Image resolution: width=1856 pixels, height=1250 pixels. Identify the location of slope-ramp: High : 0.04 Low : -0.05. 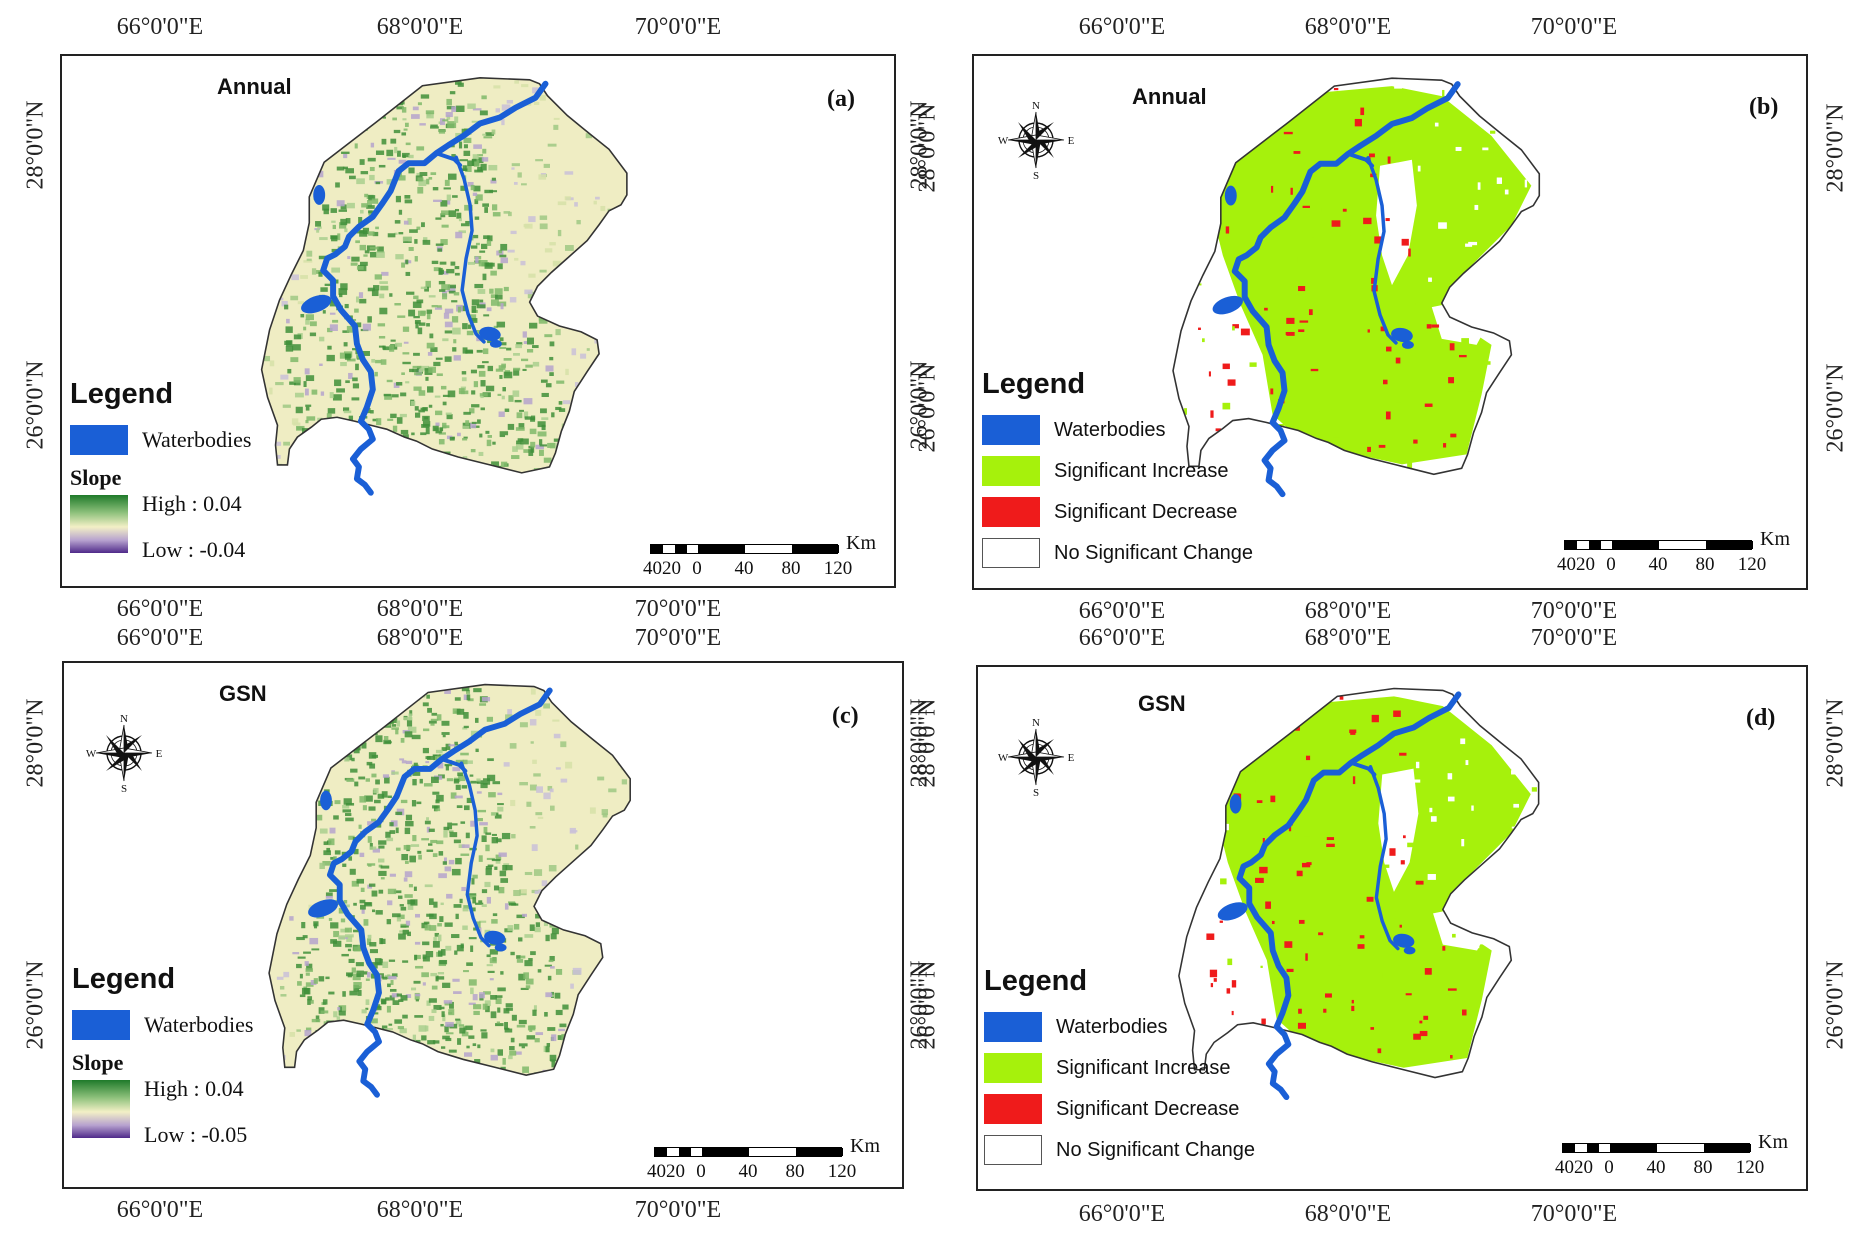
(162, 1111).